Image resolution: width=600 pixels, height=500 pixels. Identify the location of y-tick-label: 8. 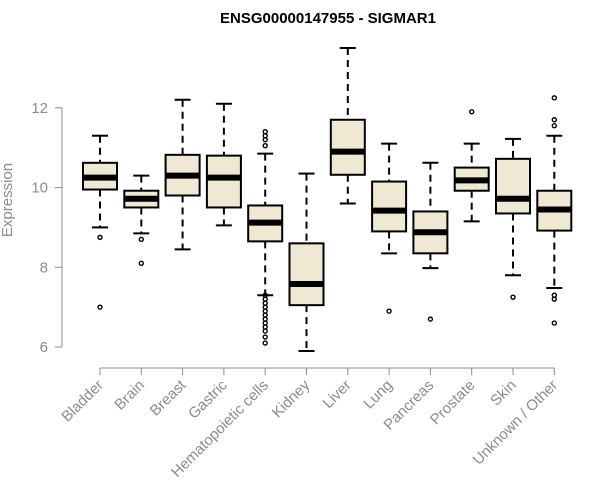
(44, 267).